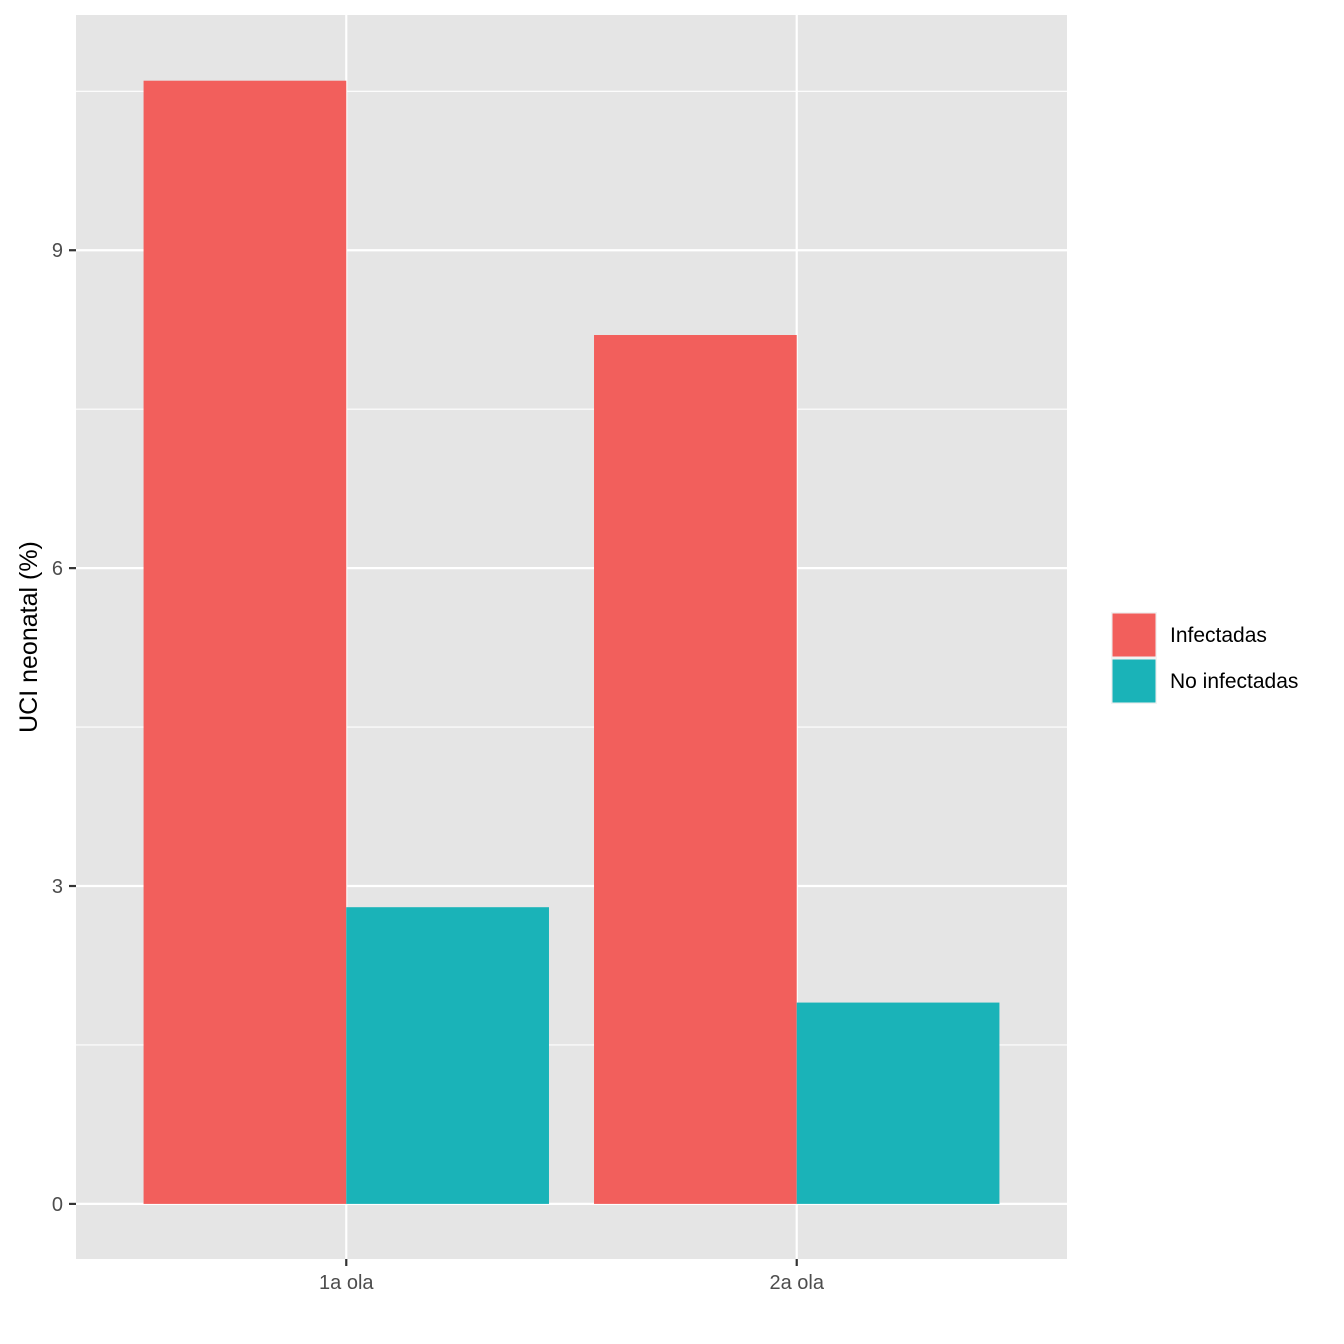 The image size is (1344, 1344). What do you see at coordinates (29, 637) in the screenshot?
I see `y-axis-title: UCI neonatal (%)` at bounding box center [29, 637].